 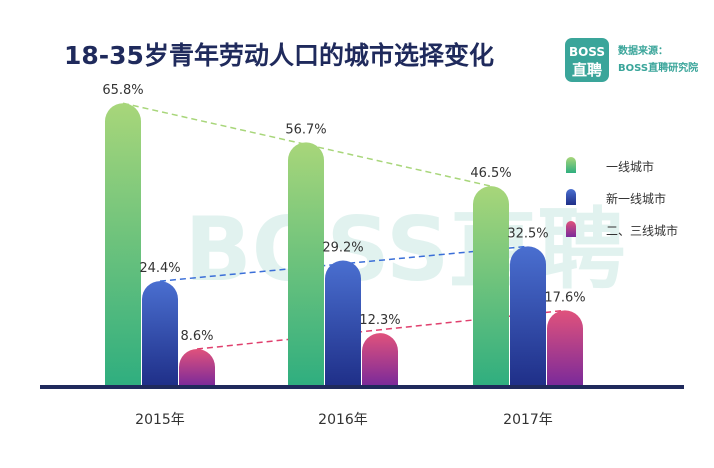 I want to click on x-tick-label: 2016年, so click(x=343, y=420).